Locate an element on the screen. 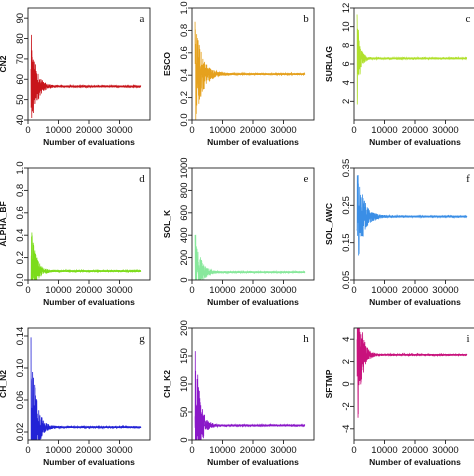  x-tick-label-i: 0 is located at coordinates (353, 450).